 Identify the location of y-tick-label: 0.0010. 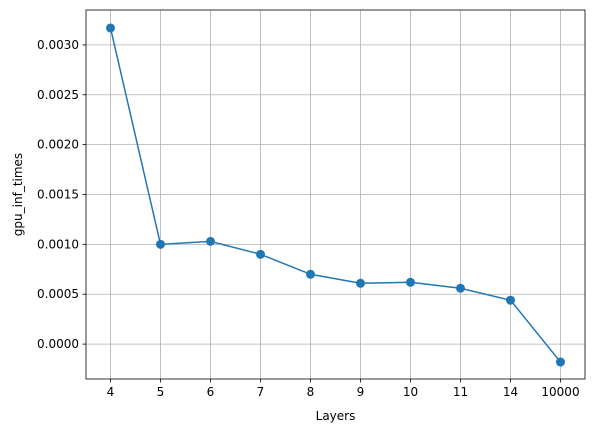
(58, 244).